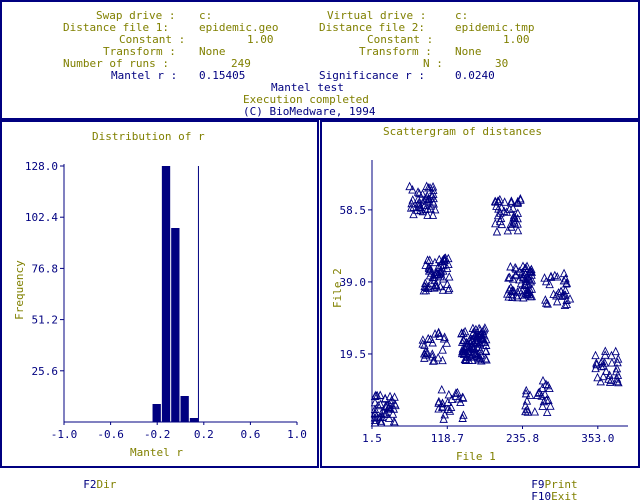  I want to click on test-name: Mantel test, so click(307, 87).